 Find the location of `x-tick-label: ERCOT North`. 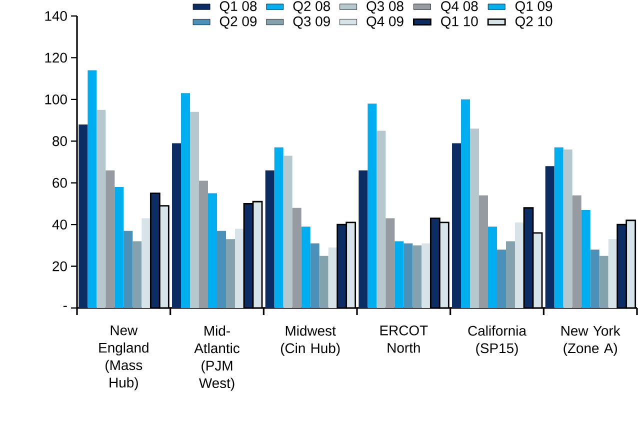

x-tick-label: ERCOT North is located at coordinates (404, 339).